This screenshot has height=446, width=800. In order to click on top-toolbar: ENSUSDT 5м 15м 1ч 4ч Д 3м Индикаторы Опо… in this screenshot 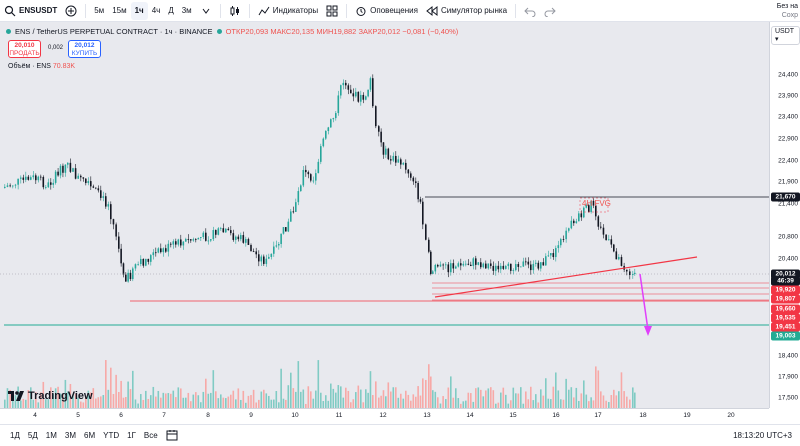, I will do `click(400, 11)`.